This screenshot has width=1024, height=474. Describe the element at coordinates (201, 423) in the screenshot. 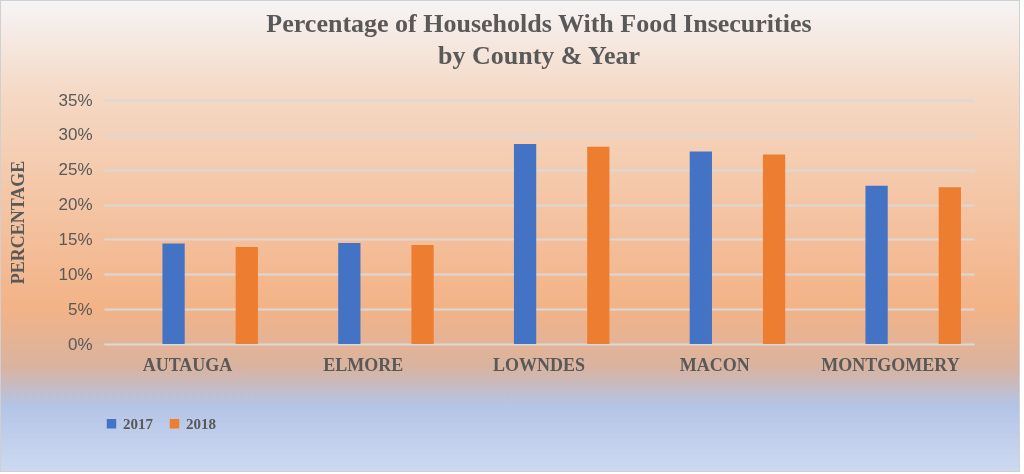

I see `legend-label: 2018` at that location.